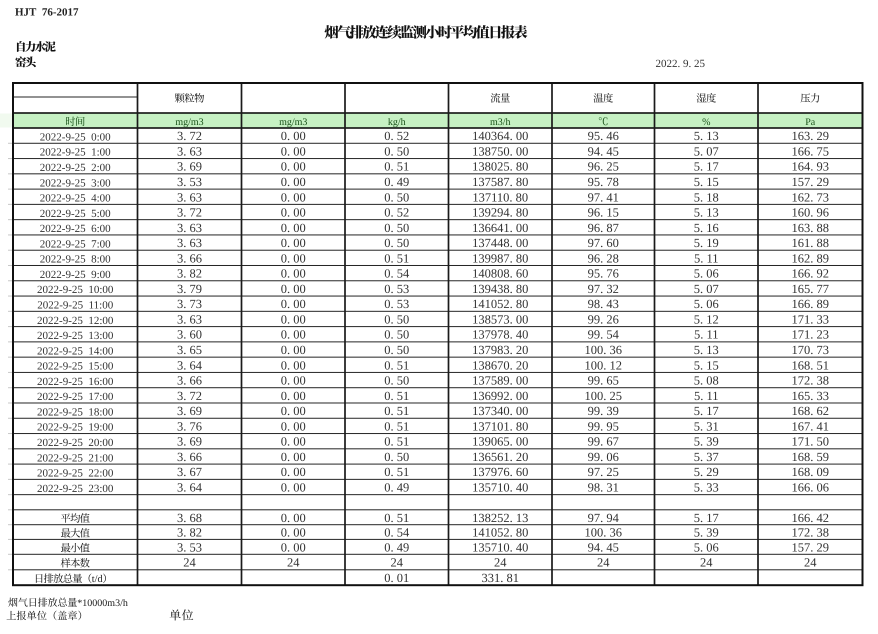 The height and width of the screenshot is (634, 878). I want to click on svg-text: 97. 41, so click(603, 197).